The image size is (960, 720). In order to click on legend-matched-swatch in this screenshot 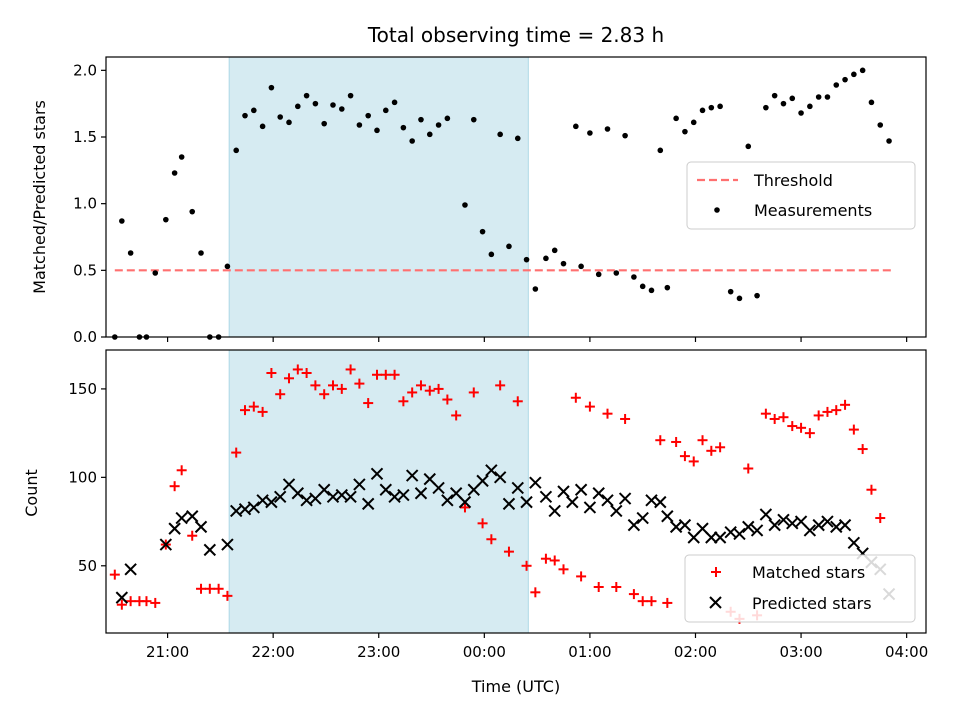, I will do `click(716, 572)`.